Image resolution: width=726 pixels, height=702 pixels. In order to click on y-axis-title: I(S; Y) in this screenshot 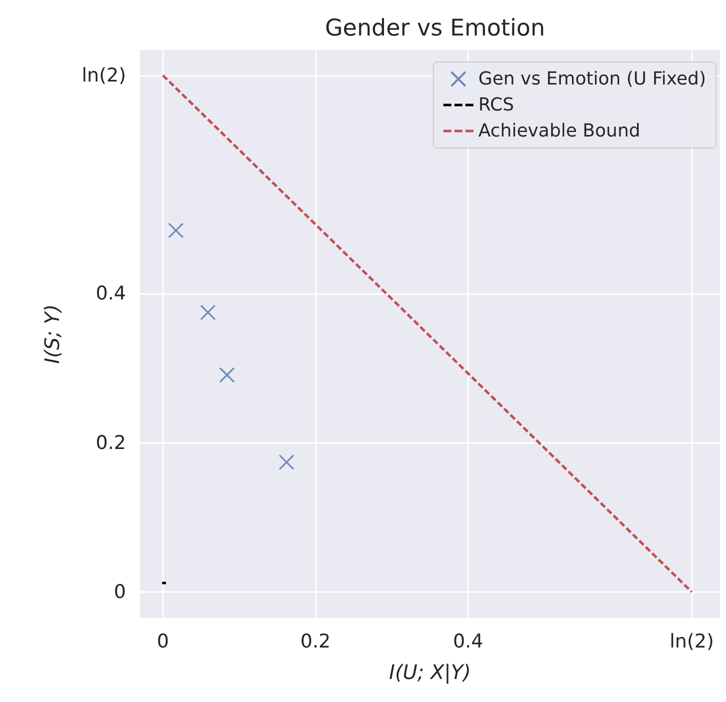, I will do `click(52, 334)`.